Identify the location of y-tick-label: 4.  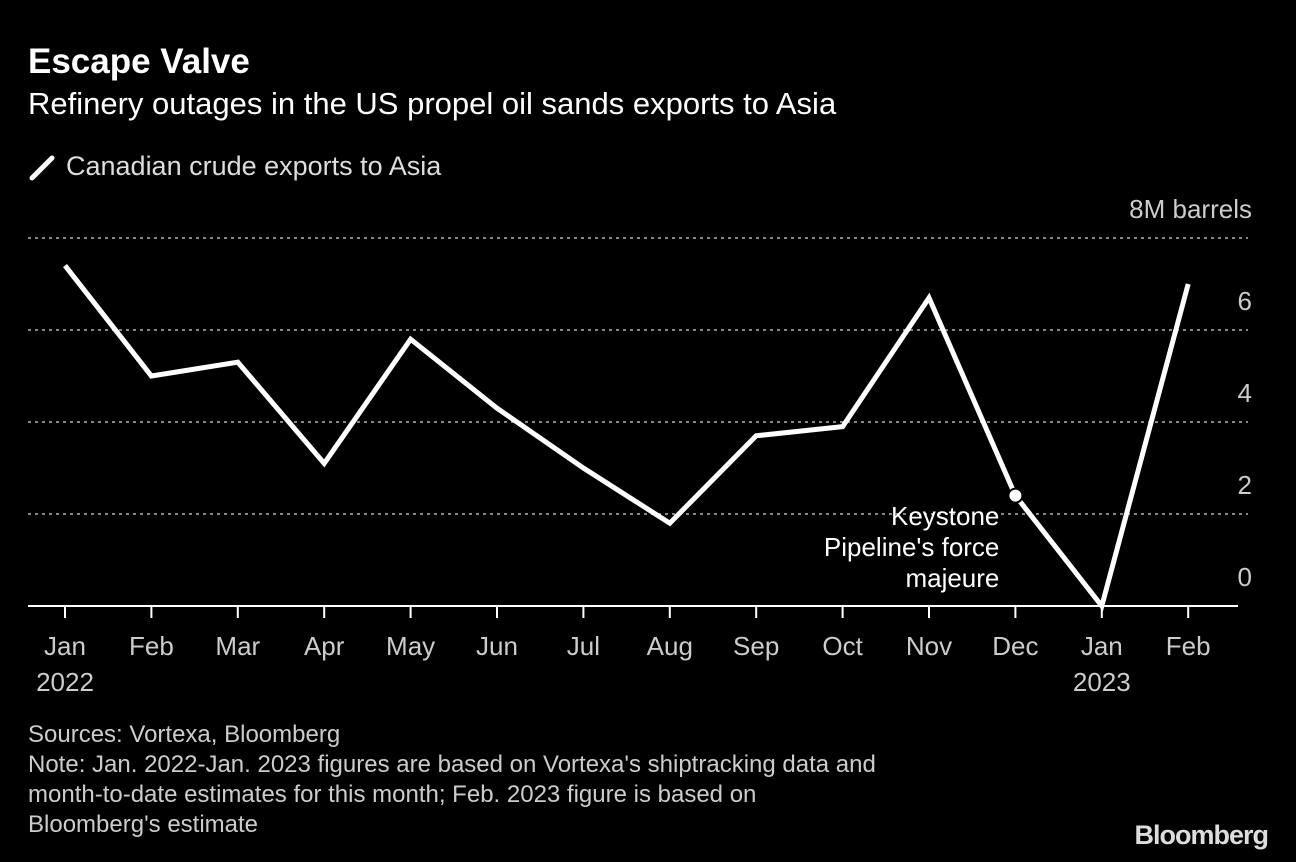
(1244, 393).